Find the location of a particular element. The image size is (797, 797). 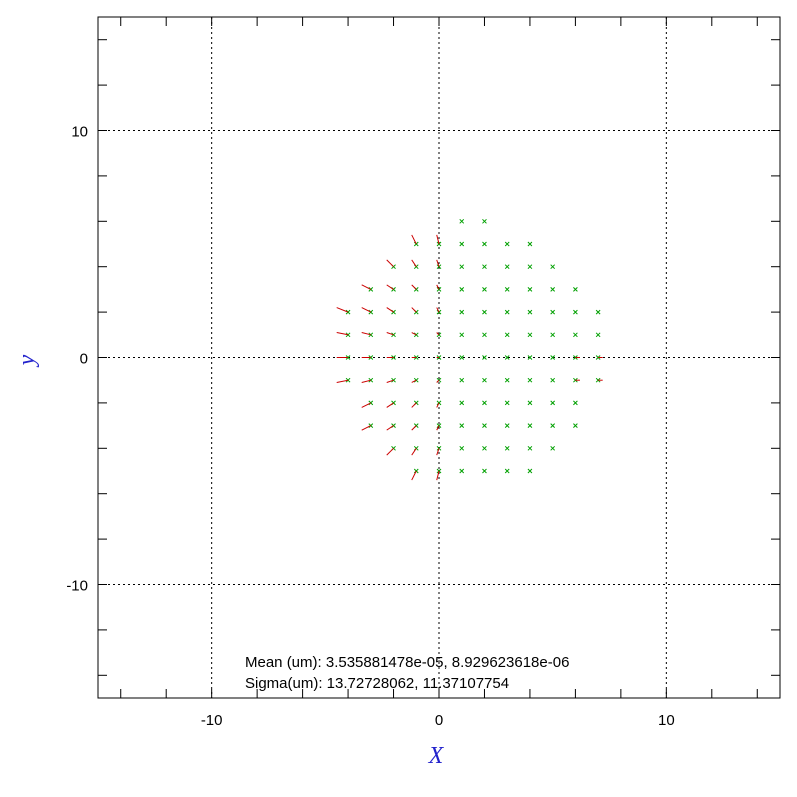

x-tick-label: 0 is located at coordinates (439, 720).